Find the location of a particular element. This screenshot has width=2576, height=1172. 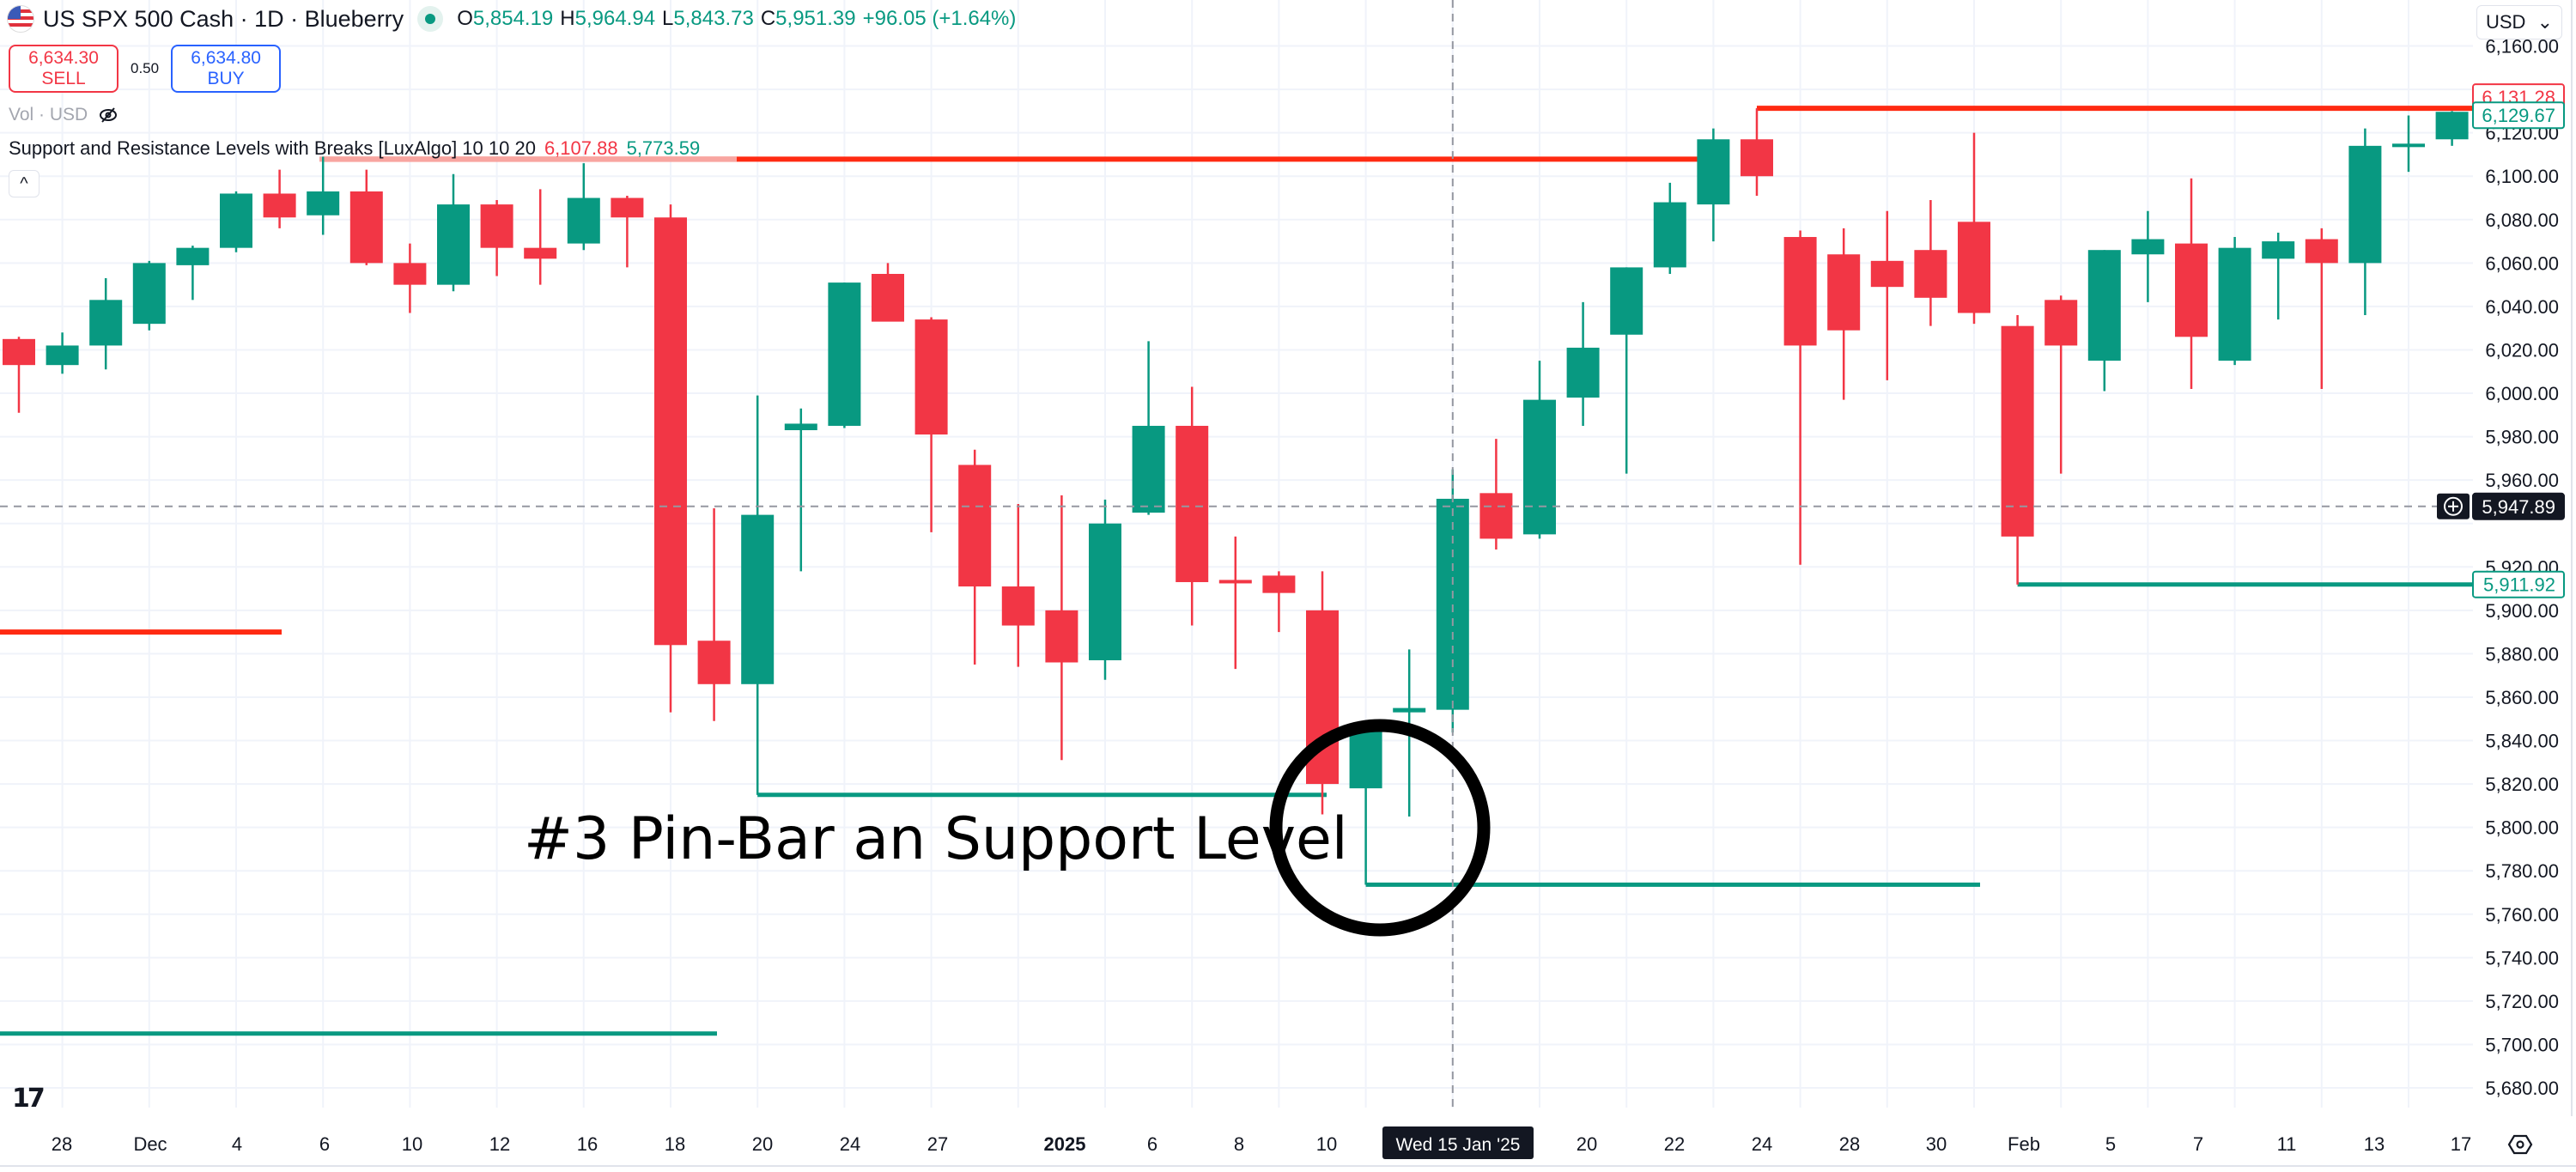

price-tick: 6,080.00 is located at coordinates (2522, 220).